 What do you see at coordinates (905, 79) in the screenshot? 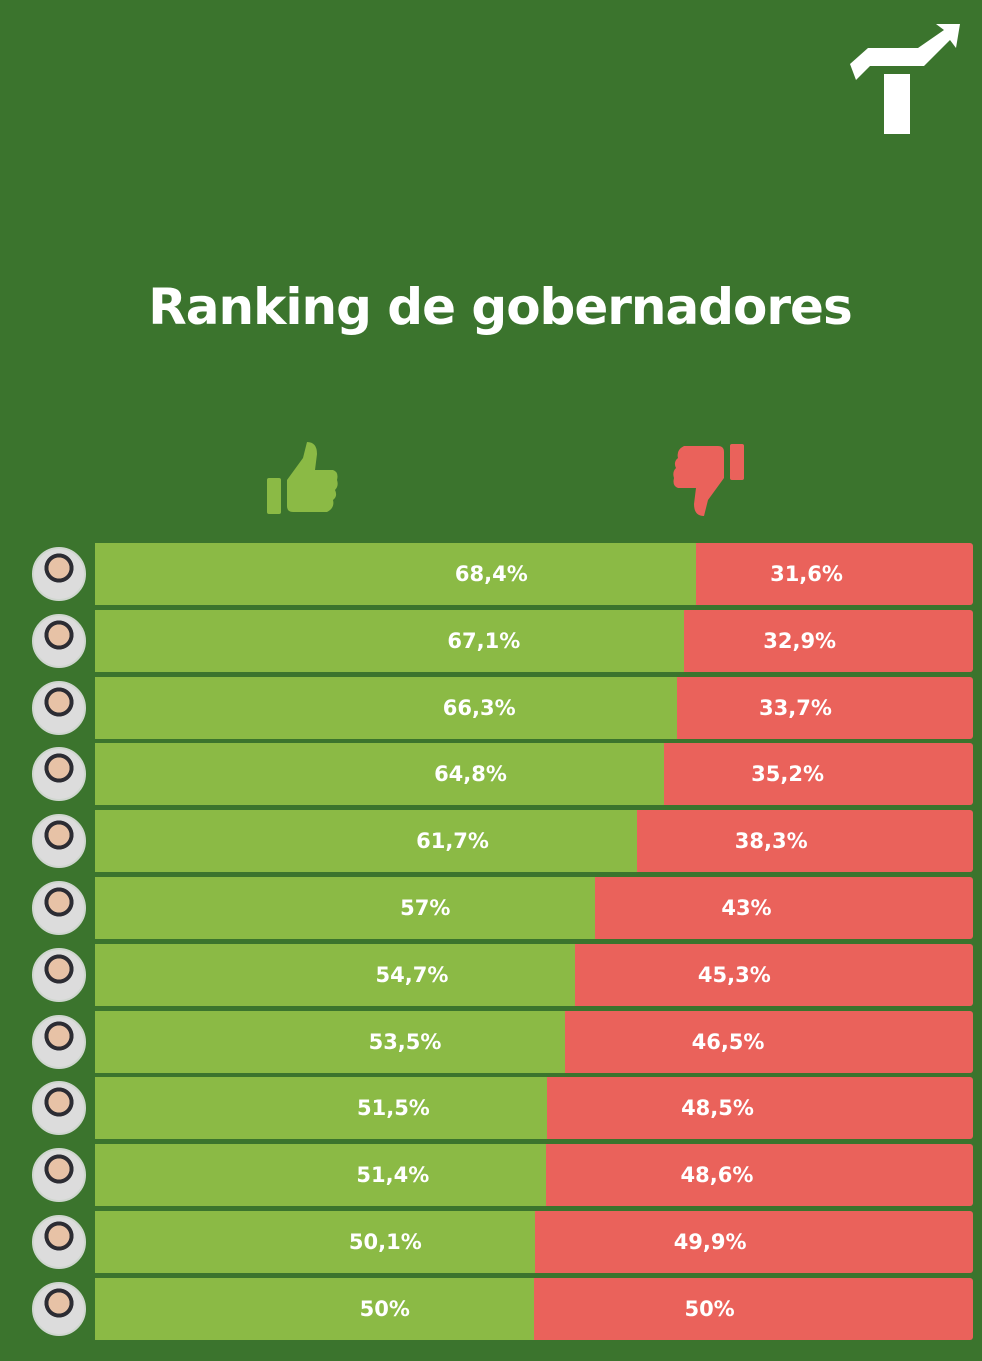
I see `logo-icon` at bounding box center [905, 79].